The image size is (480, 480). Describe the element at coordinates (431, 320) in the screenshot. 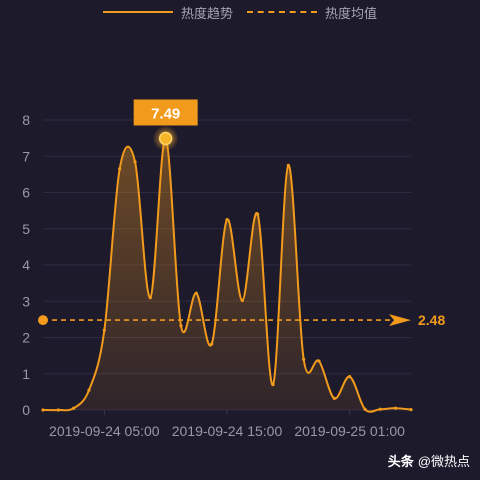

I see `average-value-label: 2.48` at that location.